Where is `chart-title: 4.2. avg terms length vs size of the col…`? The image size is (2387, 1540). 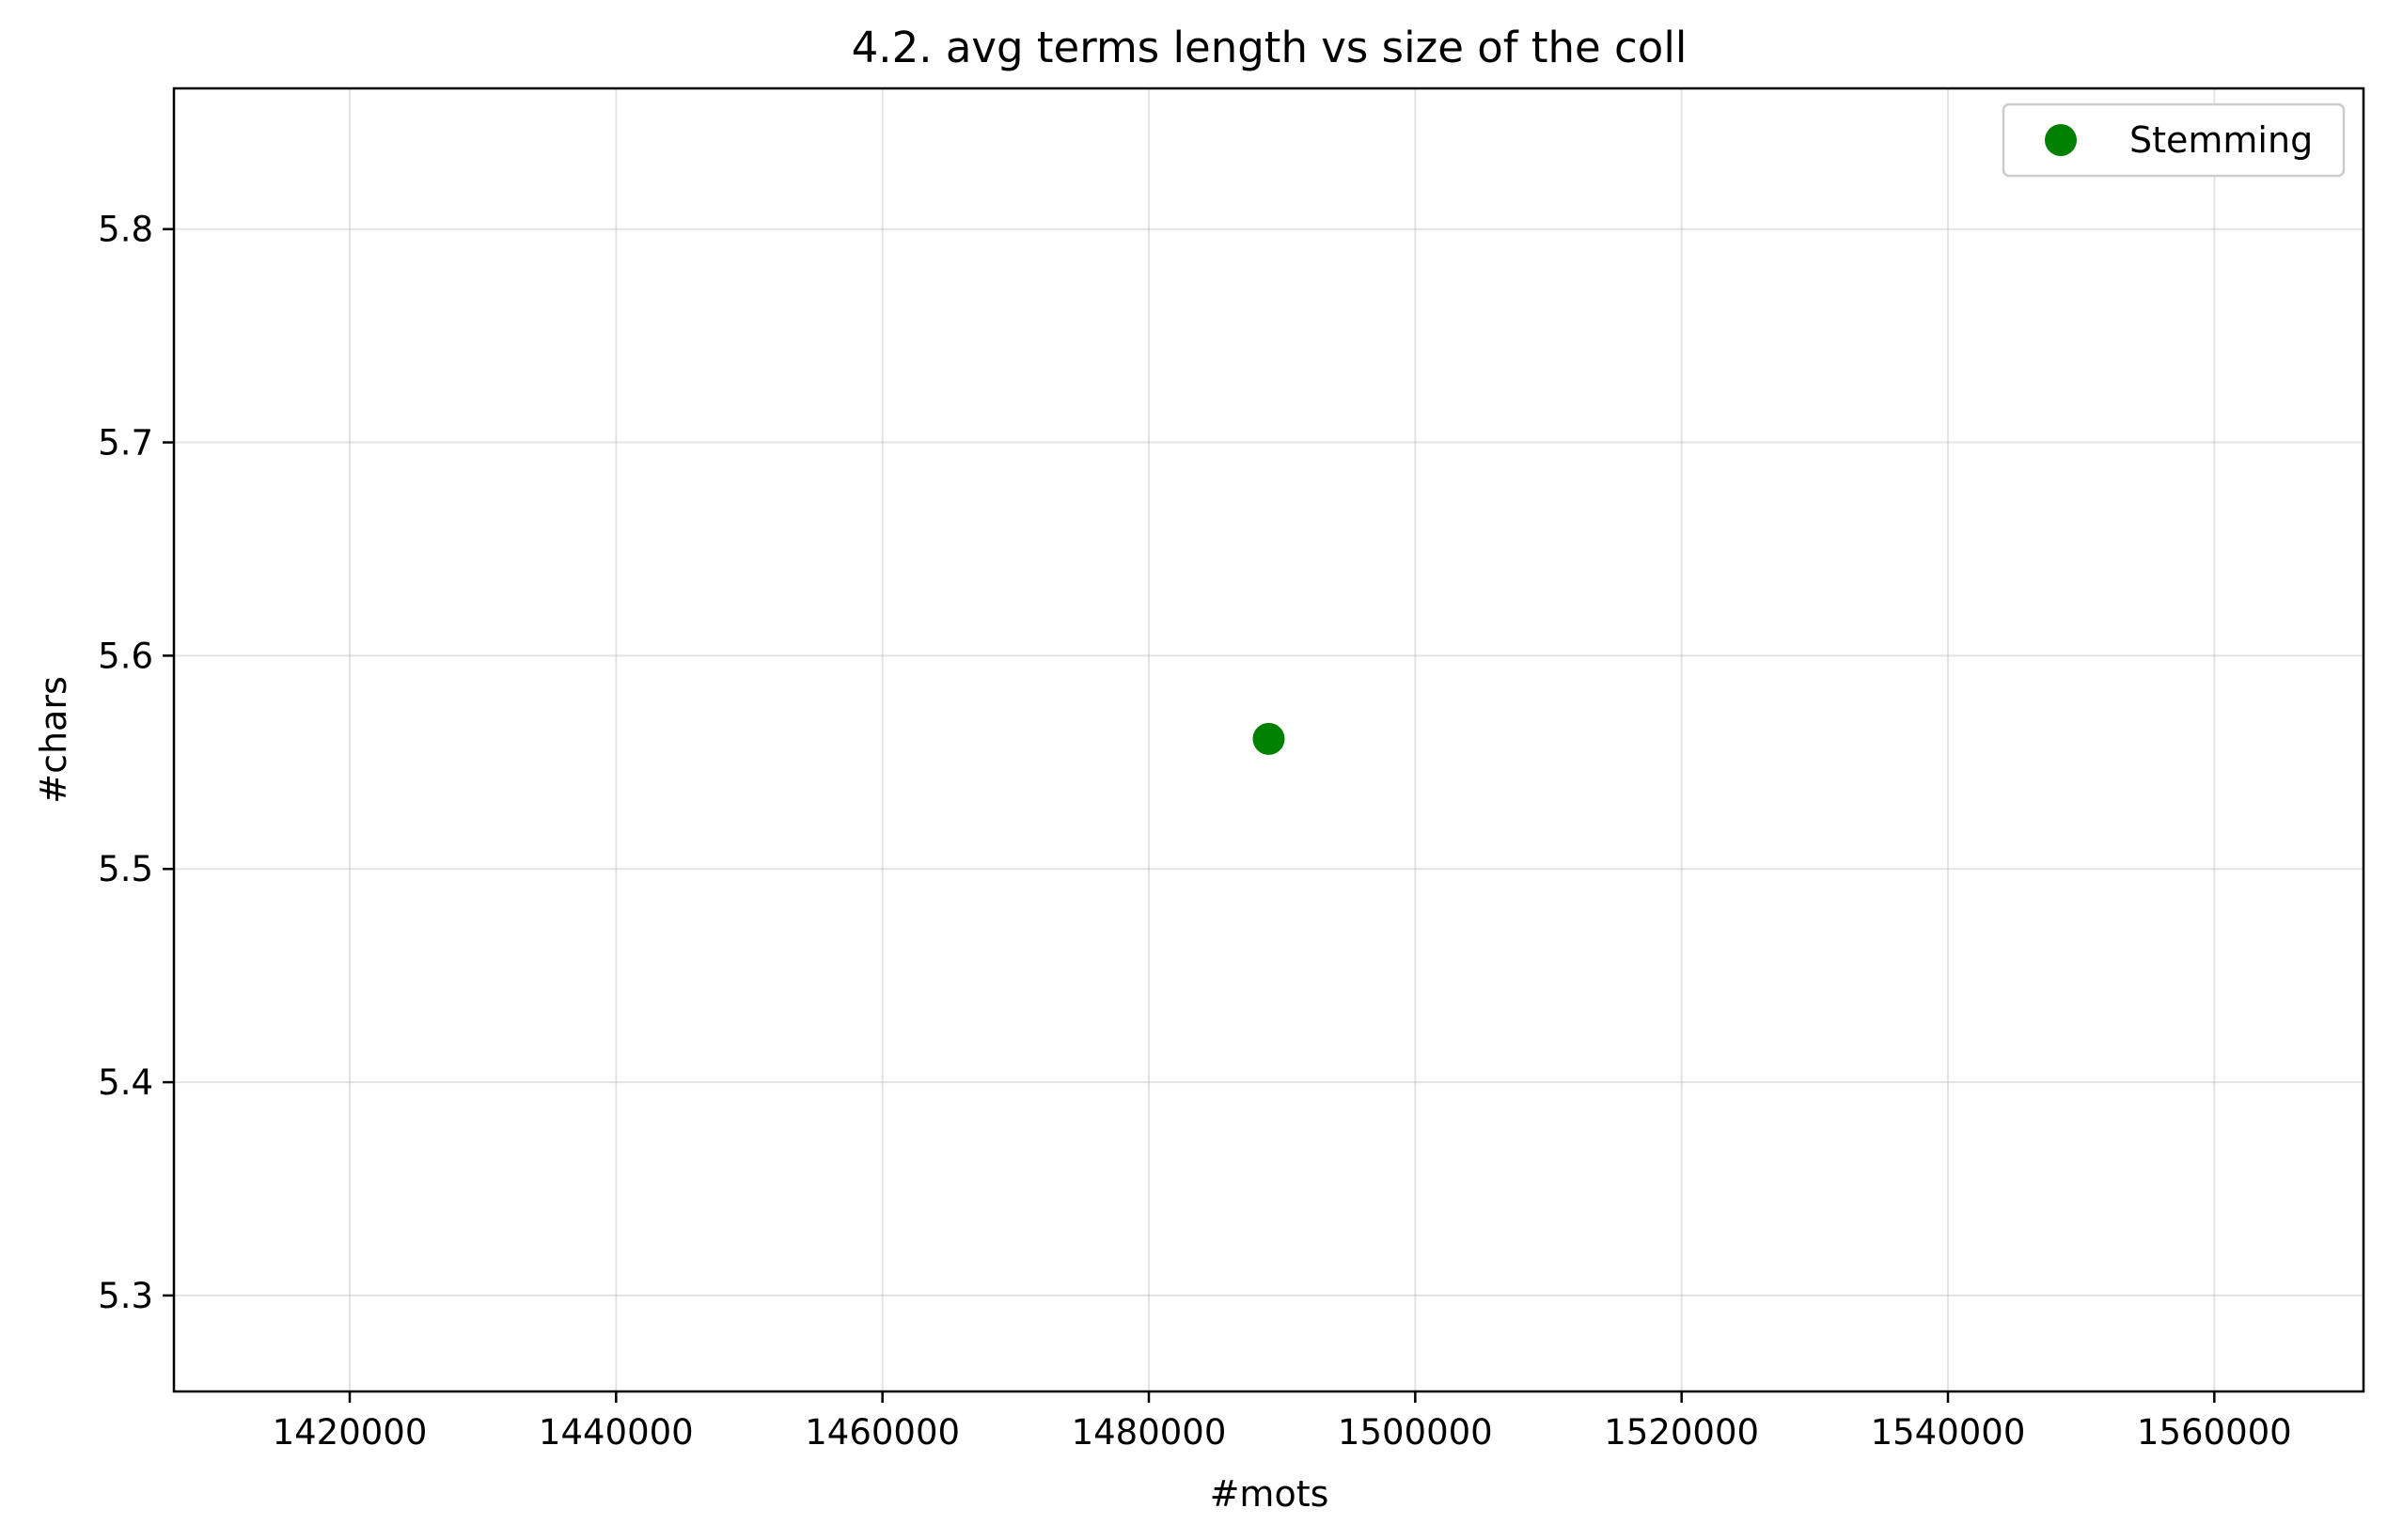
chart-title: 4.2. avg terms length vs size of the col… is located at coordinates (1270, 47).